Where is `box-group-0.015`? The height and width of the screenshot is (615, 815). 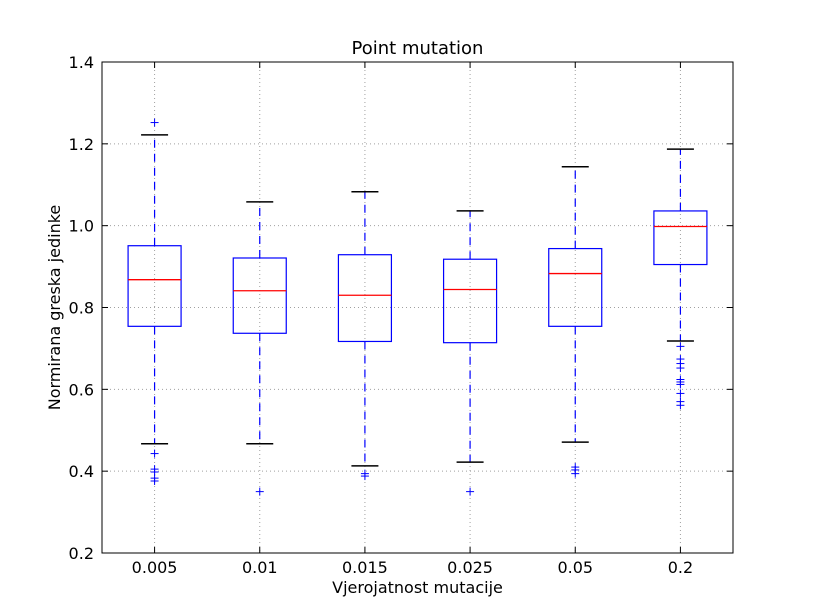 box-group-0.015 is located at coordinates (365, 335).